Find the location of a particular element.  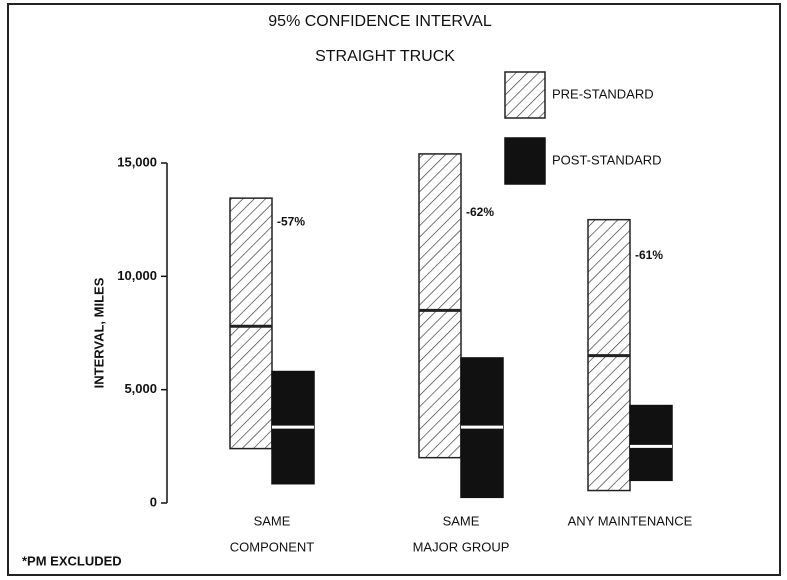

chart-title: 95% CONFIDENCE INTERVAL is located at coordinates (380, 21).